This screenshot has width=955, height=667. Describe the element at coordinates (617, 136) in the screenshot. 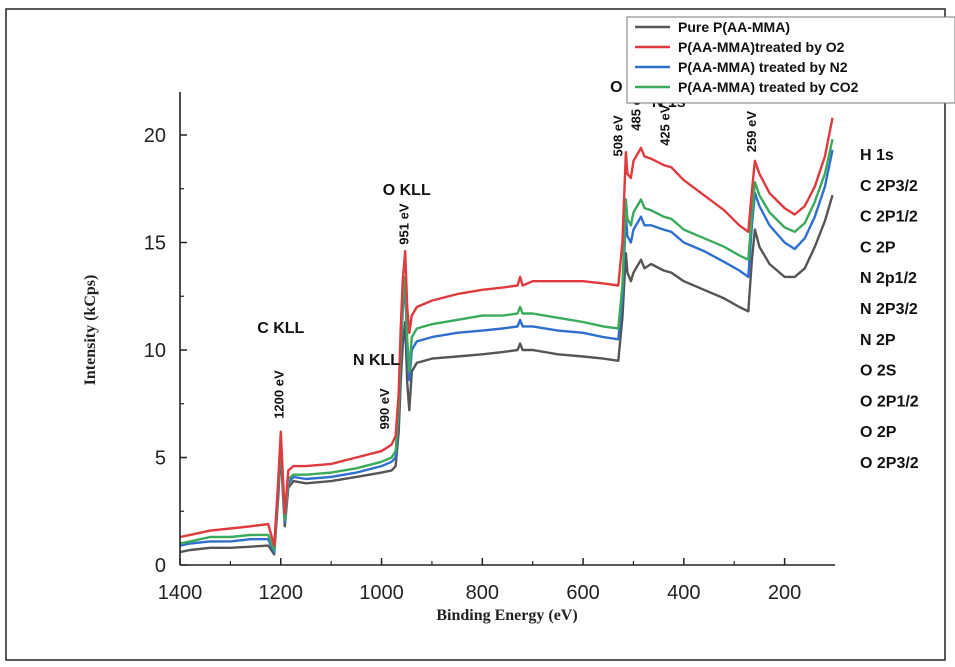

I see `peak-energy-label: 508 eV` at that location.